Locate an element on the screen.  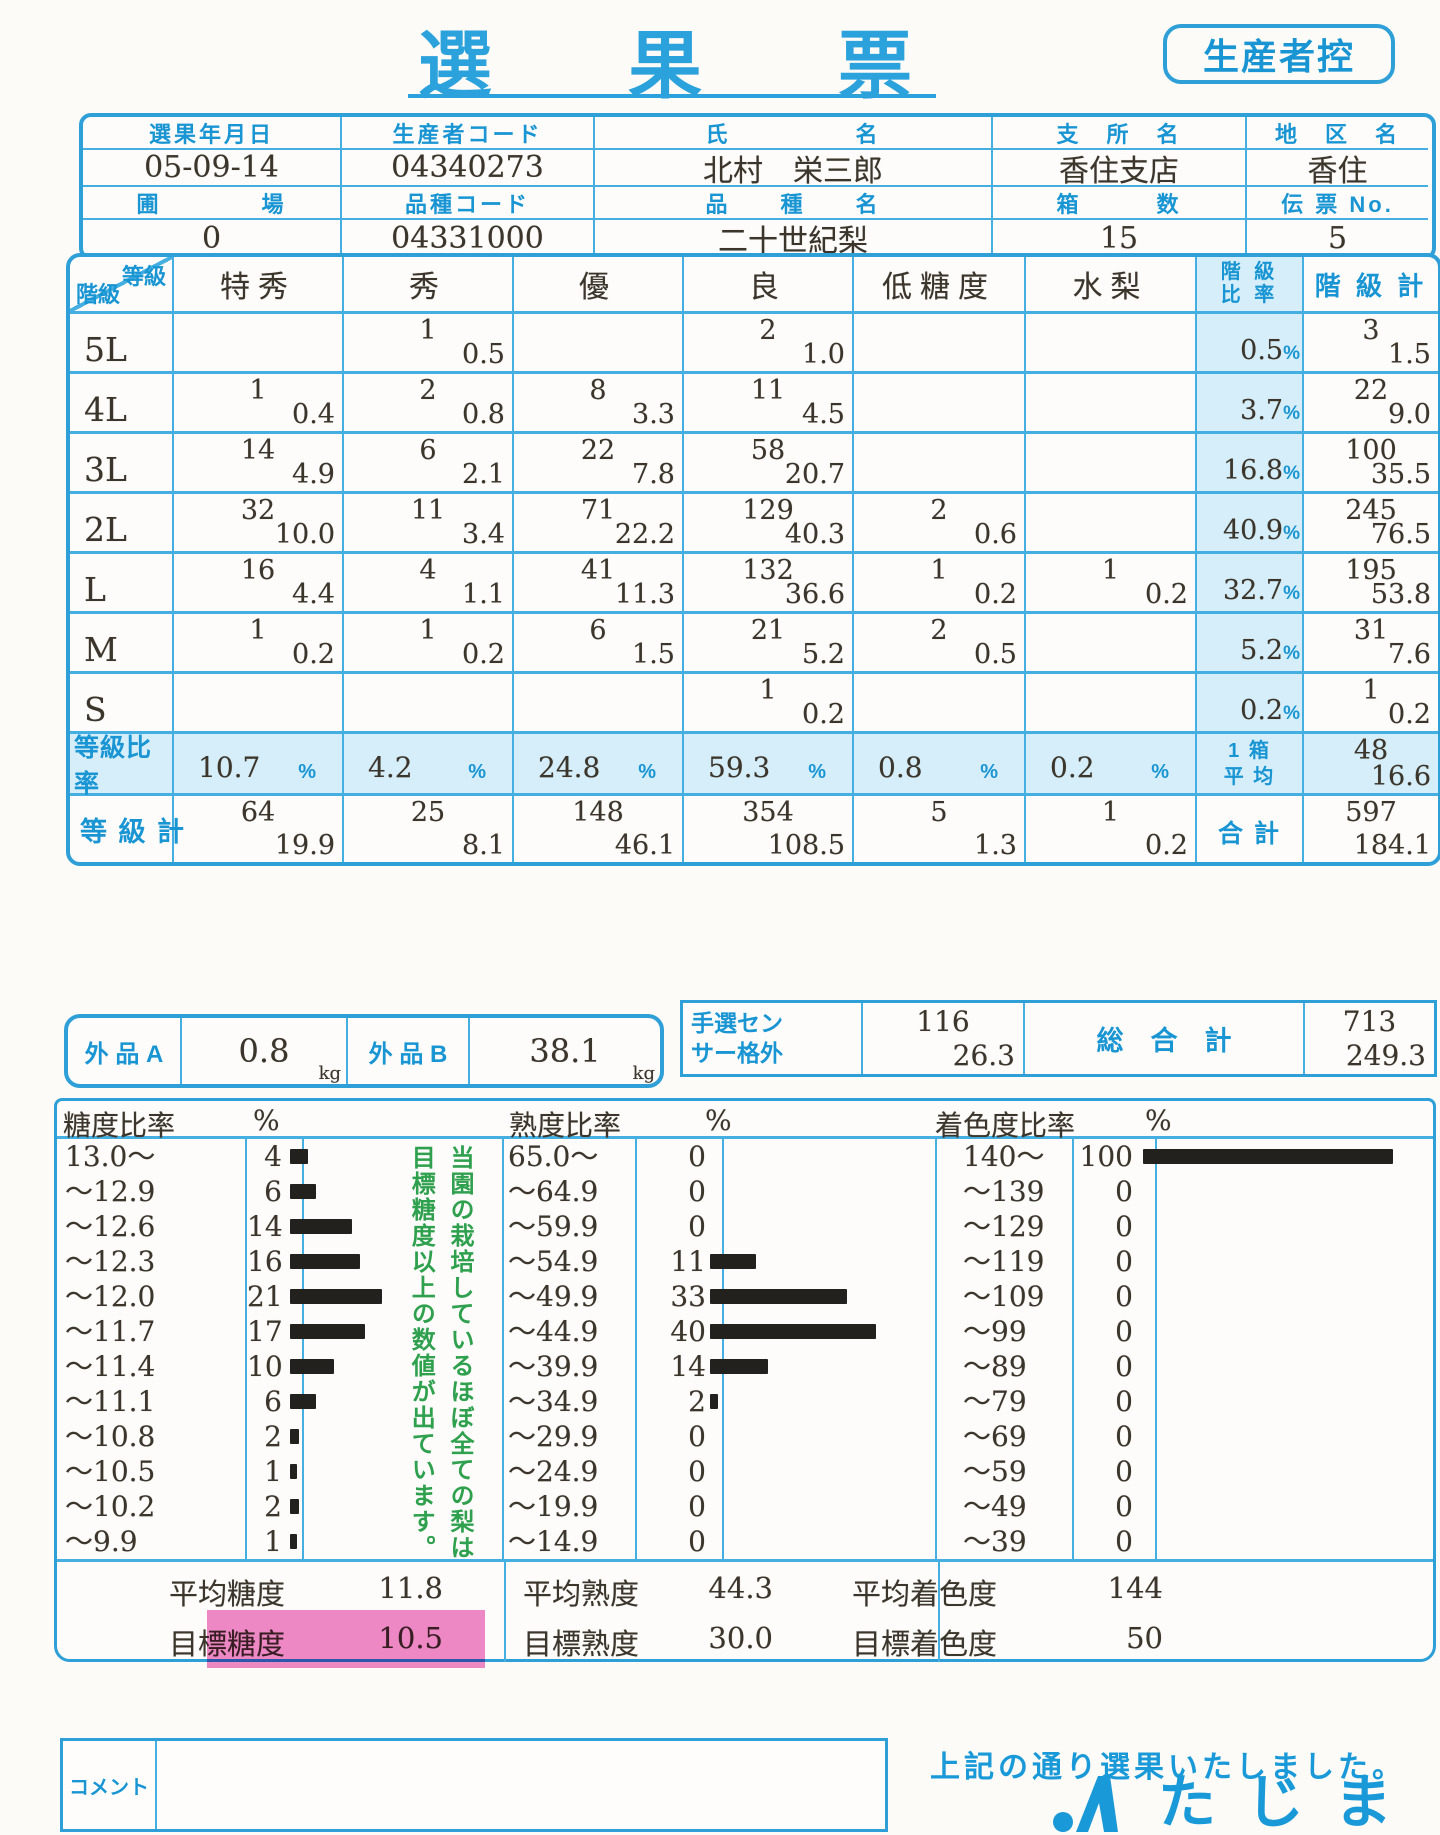
row-total-cell: 3 1.5 is located at coordinates (1371, 344).